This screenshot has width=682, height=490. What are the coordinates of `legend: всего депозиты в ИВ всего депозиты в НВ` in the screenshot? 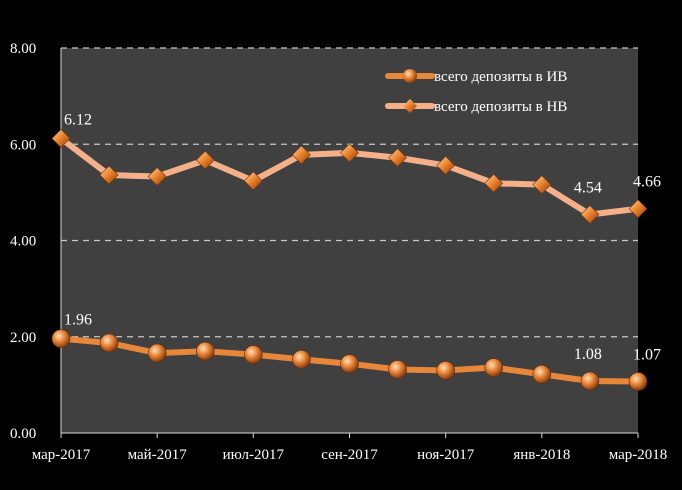 It's located at (476, 92).